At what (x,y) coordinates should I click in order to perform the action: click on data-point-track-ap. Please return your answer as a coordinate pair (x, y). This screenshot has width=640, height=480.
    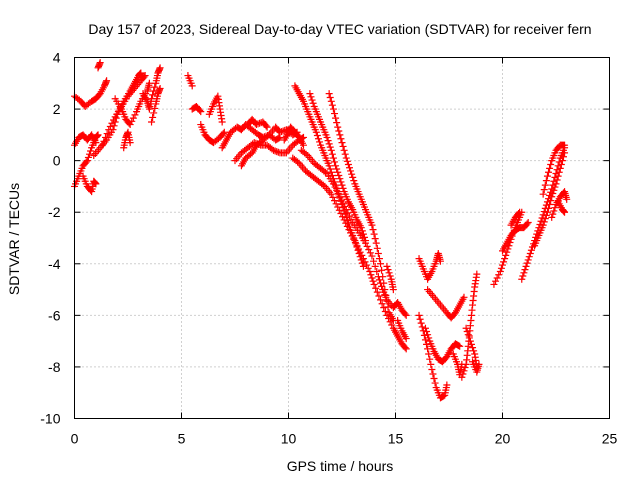
    Looking at the image, I should click on (567, 199).